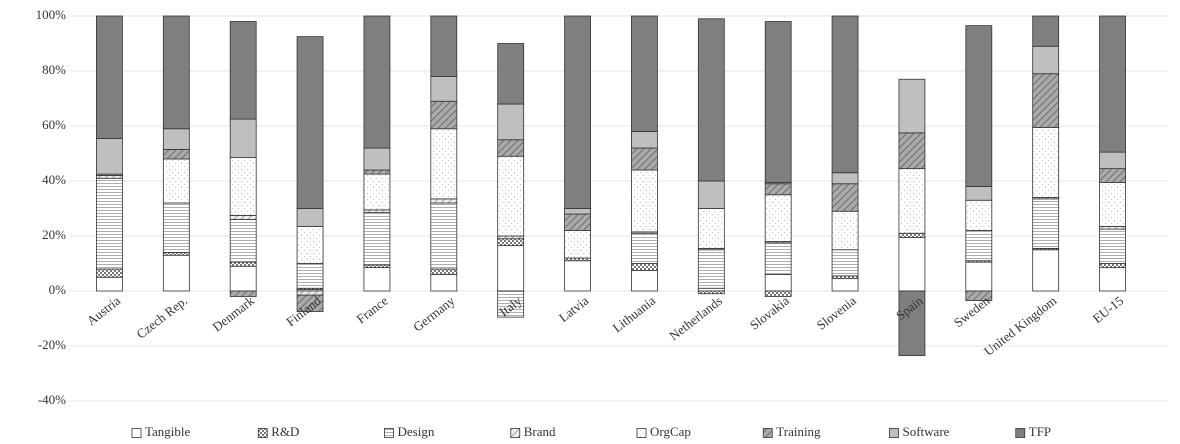 This screenshot has width=1180, height=444. What do you see at coordinates (540, 431) in the screenshot?
I see `legend-label: Brand` at bounding box center [540, 431].